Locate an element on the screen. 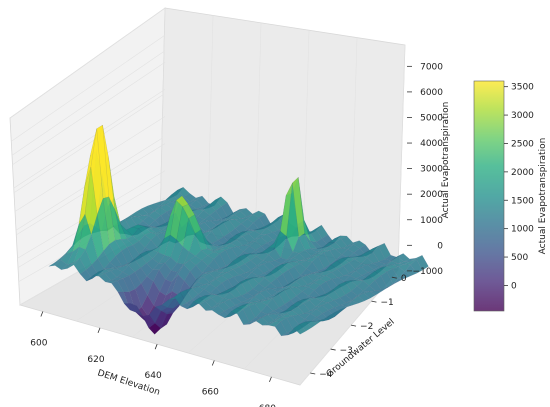 The width and height of the screenshot is (550, 407). colorbar-ticks: 0 500 1000 1500 2000 2500 3000 3500 is located at coordinates (519, 187).